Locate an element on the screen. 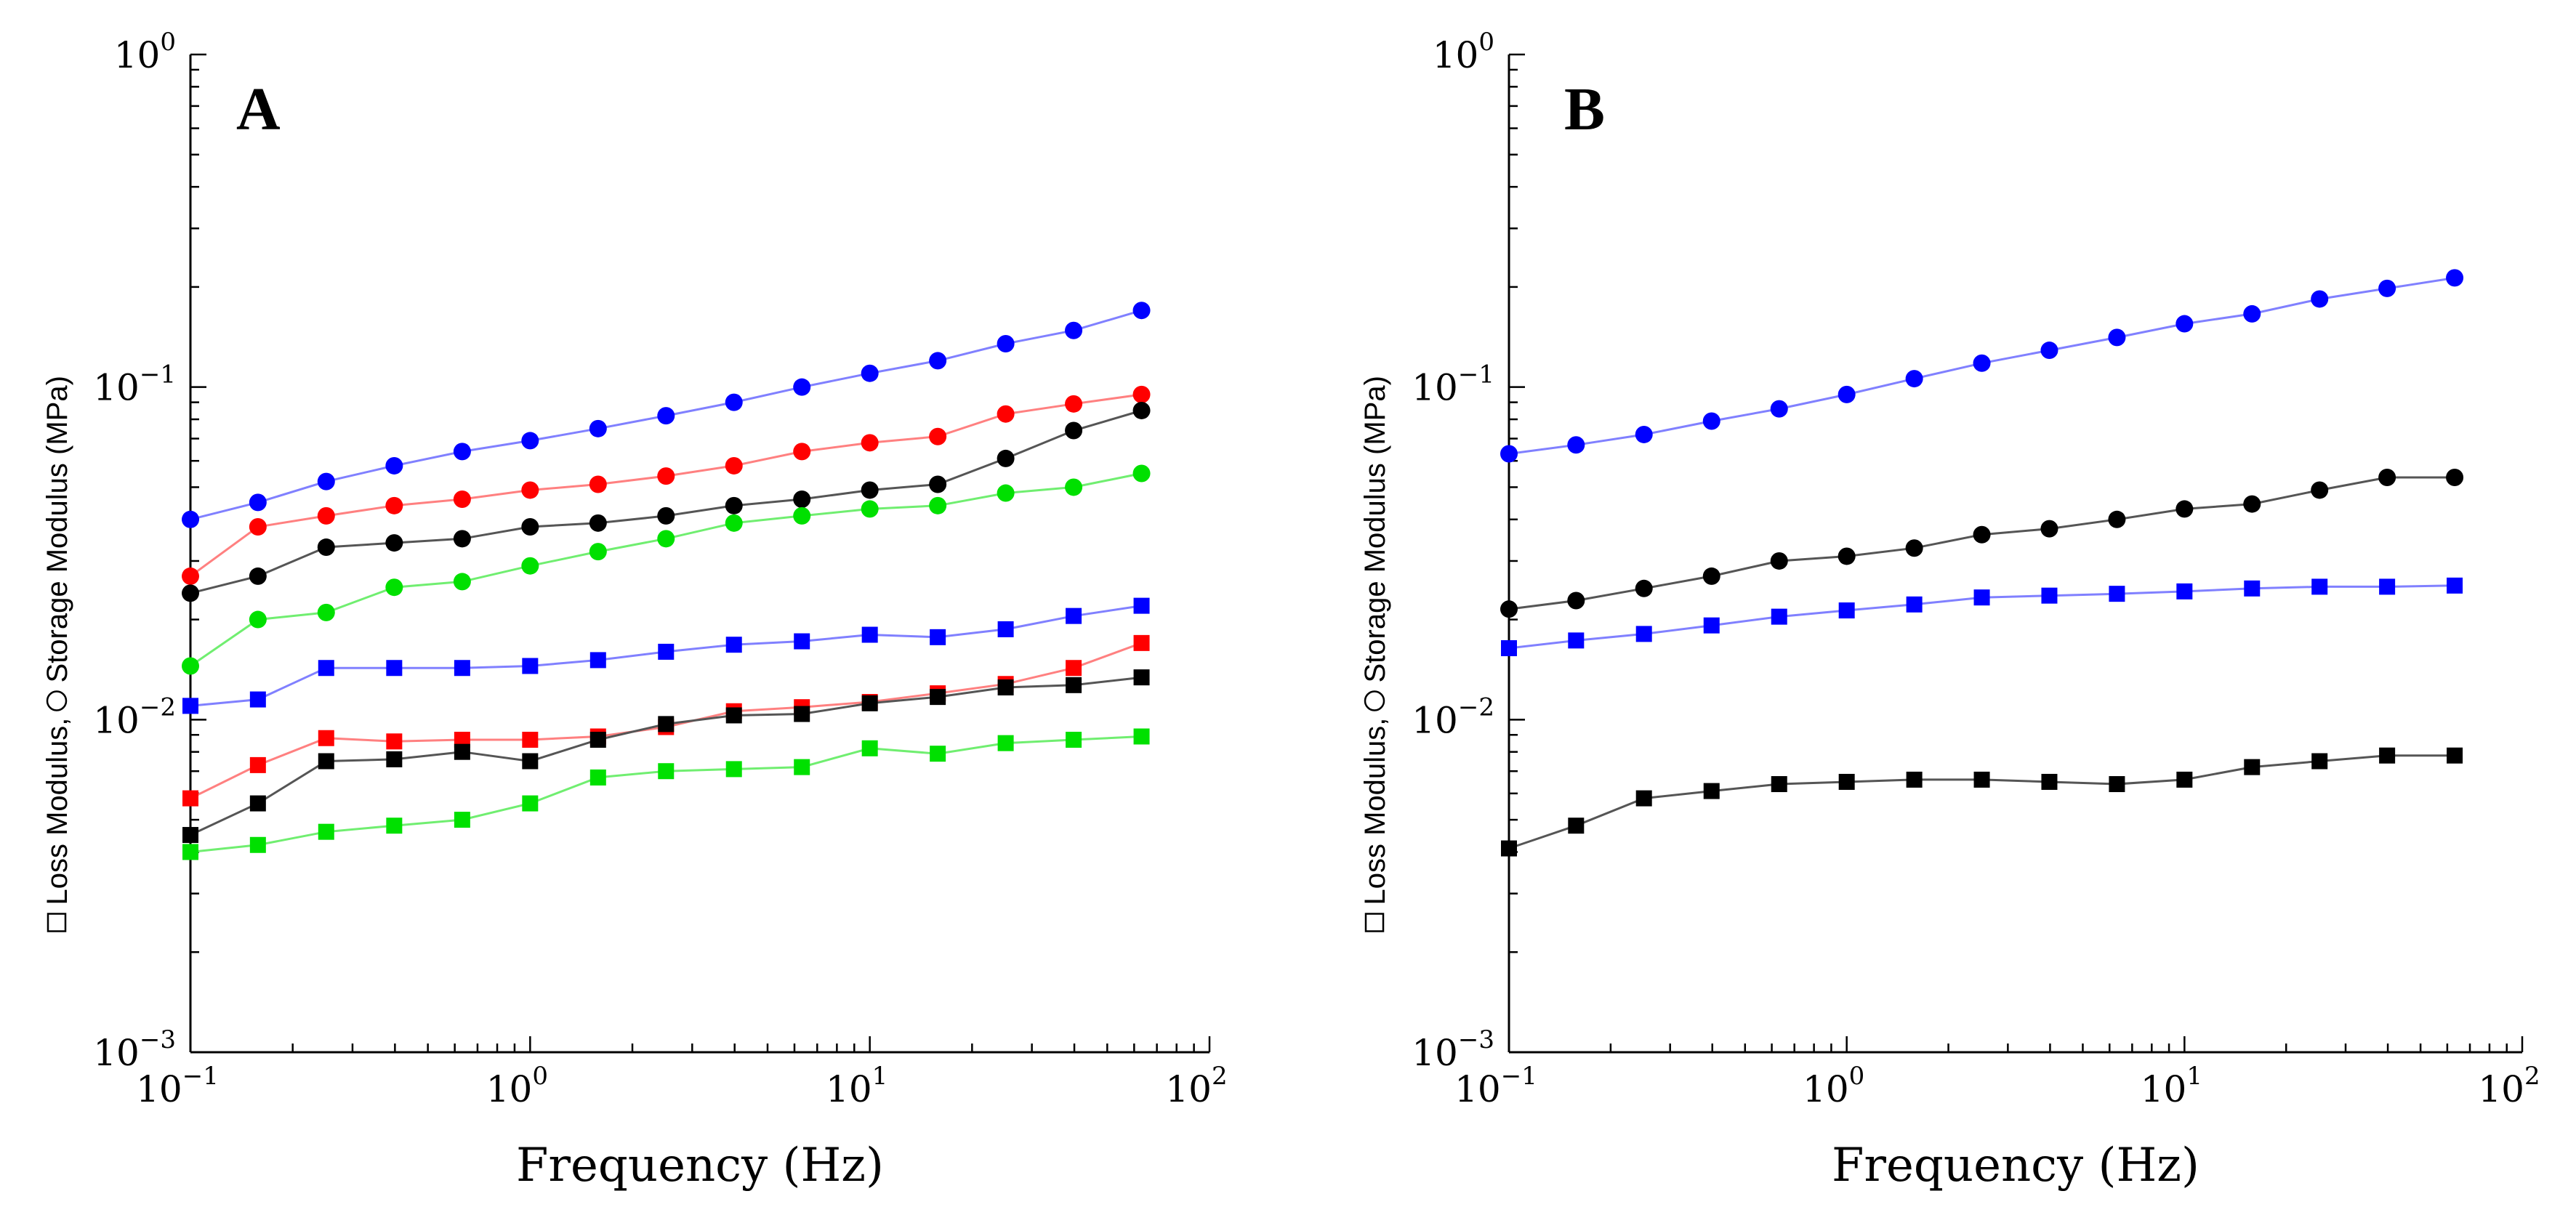 This screenshot has width=2576, height=1207. x-tick-label: 10¹ is located at coordinates (2171, 1086).